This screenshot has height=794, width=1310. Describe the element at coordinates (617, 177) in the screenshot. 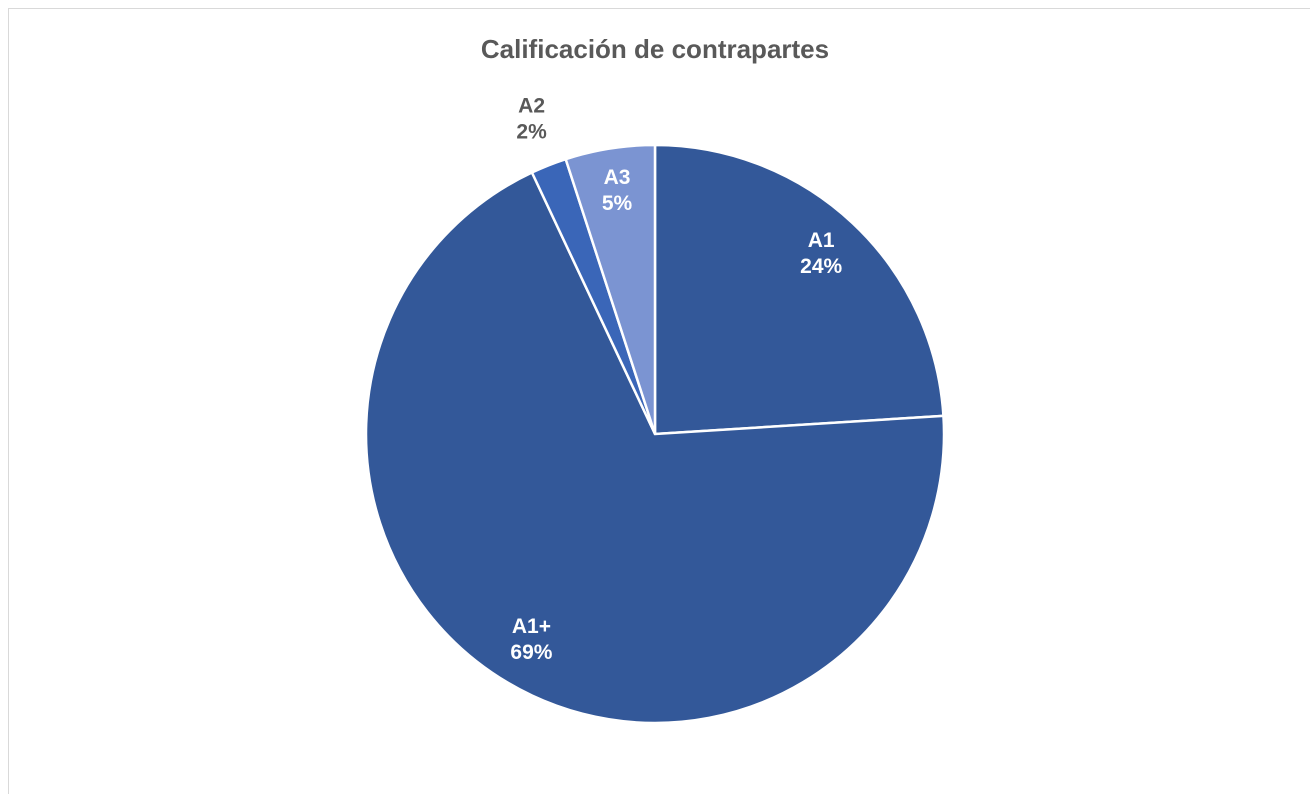

I see `data-label-name: A3` at that location.